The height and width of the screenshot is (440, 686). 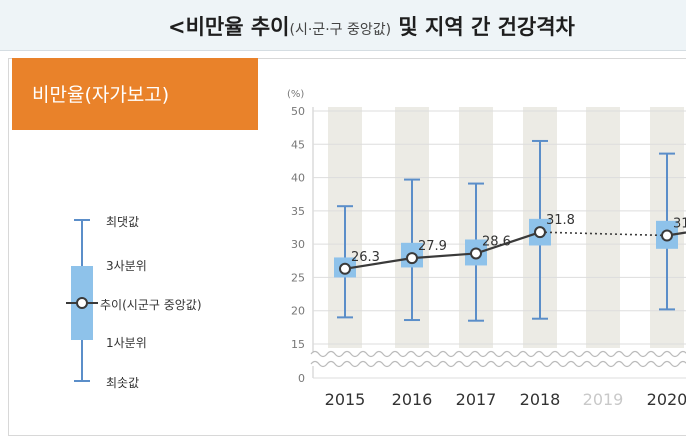 What do you see at coordinates (340, 30) in the screenshot?
I see `title-sub: (시·군·구 중앙값)` at bounding box center [340, 30].